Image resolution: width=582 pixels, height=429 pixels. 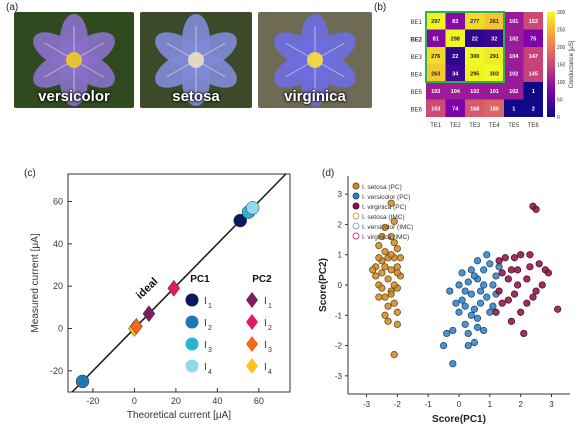 What do you see at coordinates (174, 288) in the screenshot?
I see `data-point-diamond` at bounding box center [174, 288].